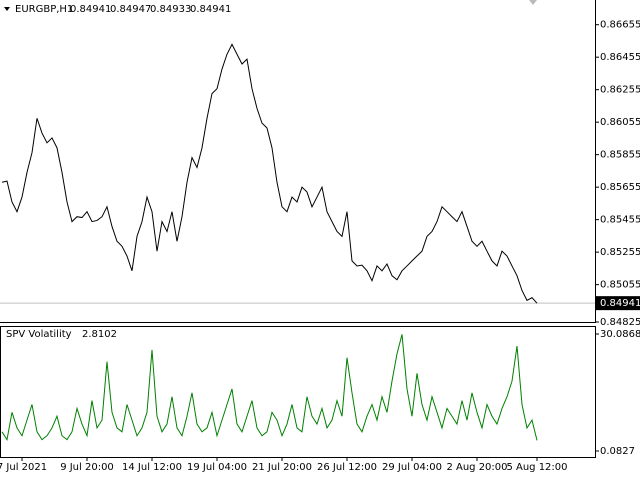 This screenshot has width=640, height=480. Describe the element at coordinates (620, 252) in the screenshot. I see `y-tick-label: 0.85255` at that location.